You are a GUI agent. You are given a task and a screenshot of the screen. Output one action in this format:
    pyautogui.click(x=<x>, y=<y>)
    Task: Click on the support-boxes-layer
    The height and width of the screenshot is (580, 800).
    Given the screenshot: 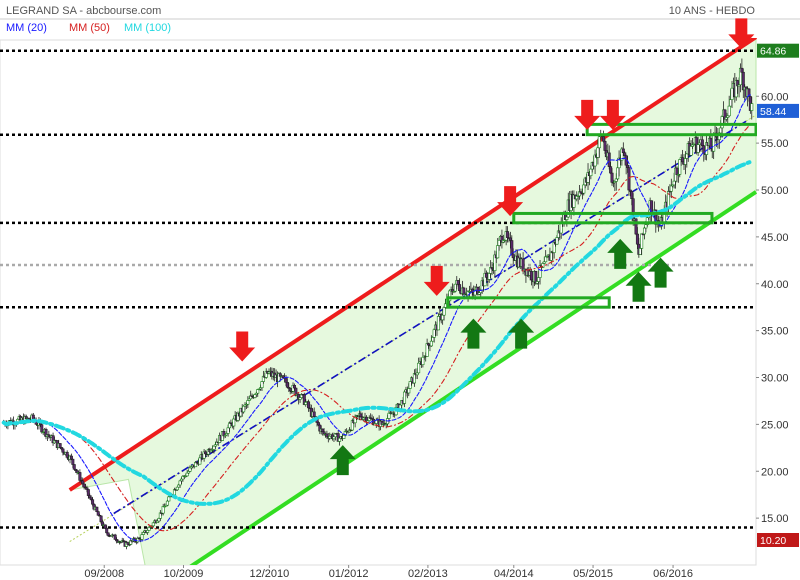 What is the action you would take?
    pyautogui.click(x=601, y=215)
    